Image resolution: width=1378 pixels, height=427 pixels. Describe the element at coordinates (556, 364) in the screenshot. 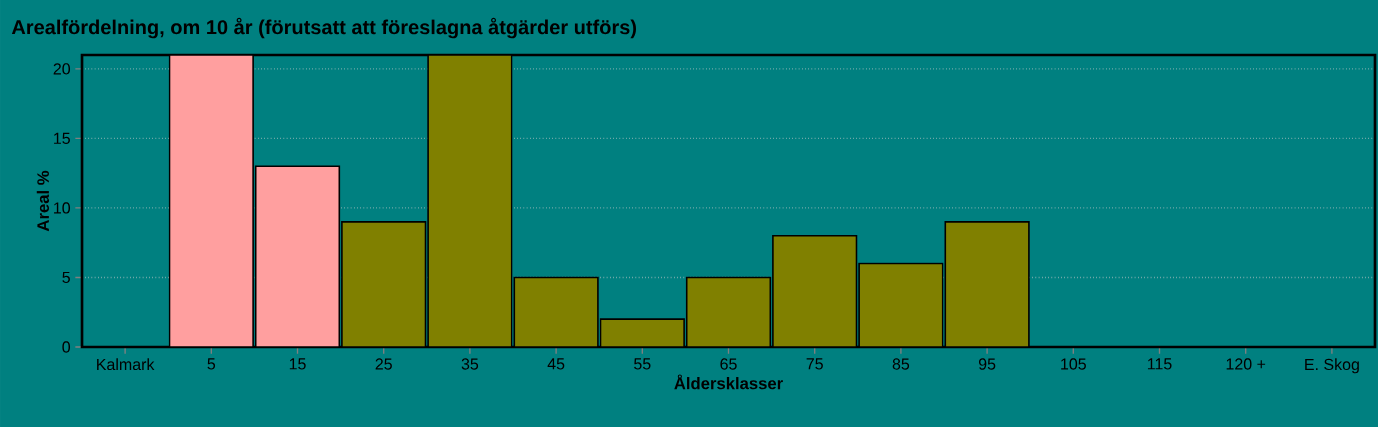

I see `x-tick-label: 45` at that location.